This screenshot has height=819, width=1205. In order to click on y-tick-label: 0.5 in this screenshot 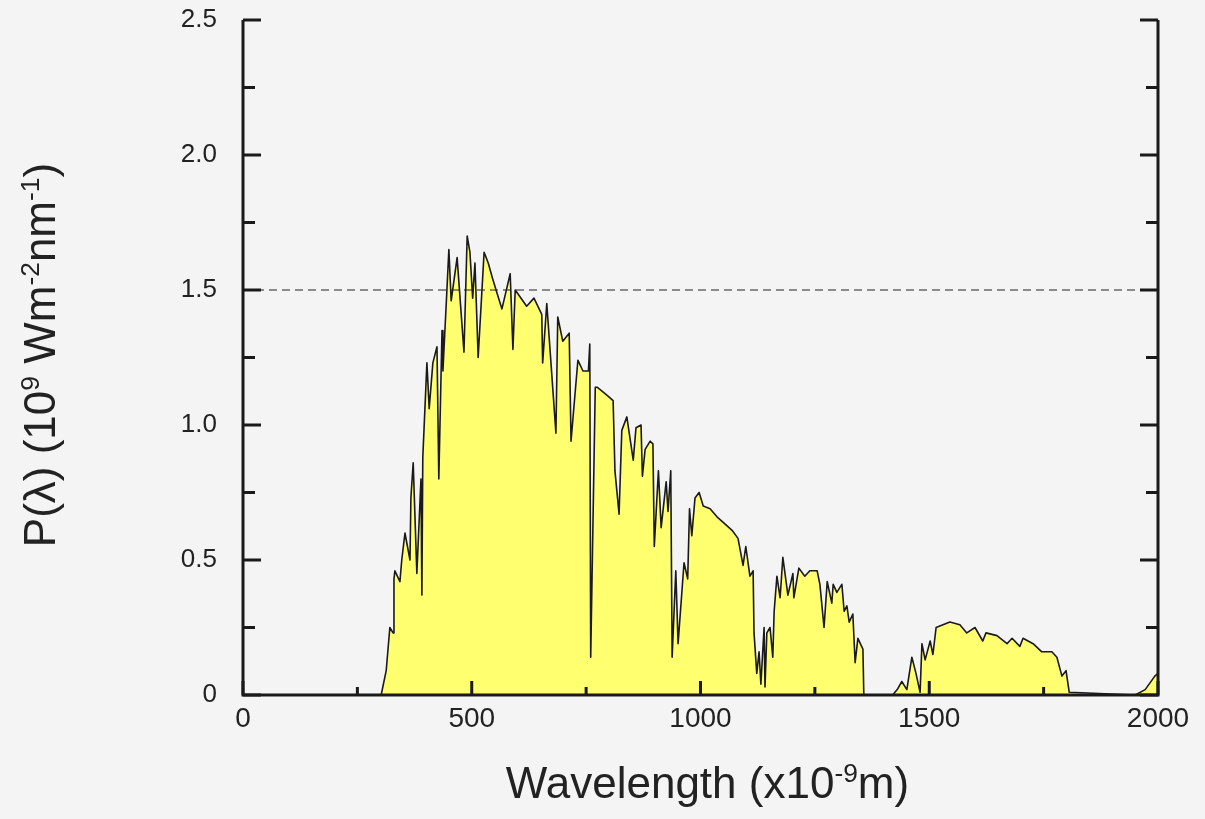, I will do `click(198, 558)`.